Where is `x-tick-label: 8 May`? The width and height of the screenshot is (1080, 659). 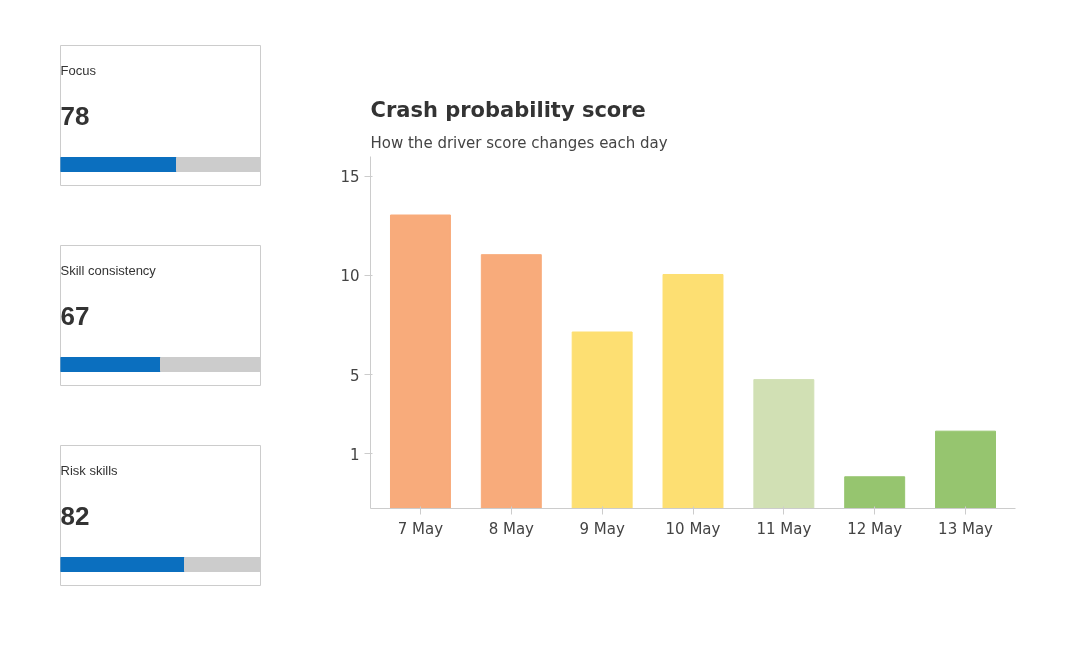
x-tick-label: 8 May is located at coordinates (511, 528).